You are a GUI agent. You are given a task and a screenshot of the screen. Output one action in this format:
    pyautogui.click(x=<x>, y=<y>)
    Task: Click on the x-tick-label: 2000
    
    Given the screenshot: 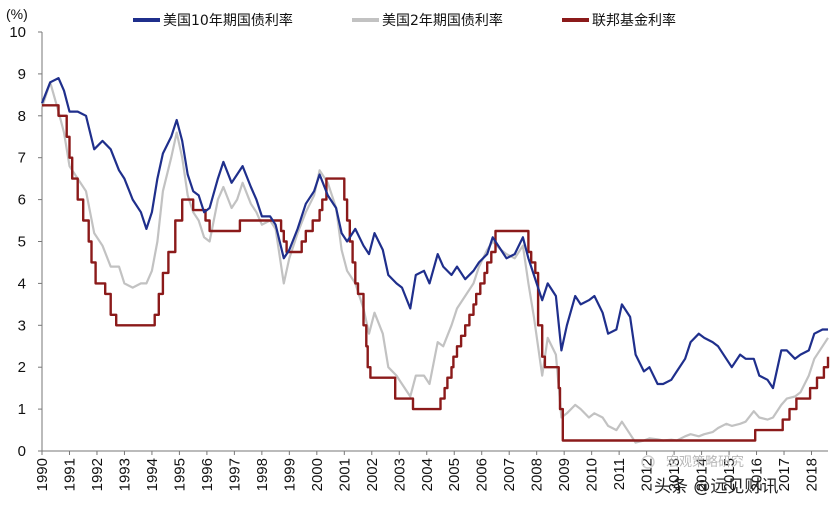 What is the action you would take?
    pyautogui.click(x=317, y=474)
    